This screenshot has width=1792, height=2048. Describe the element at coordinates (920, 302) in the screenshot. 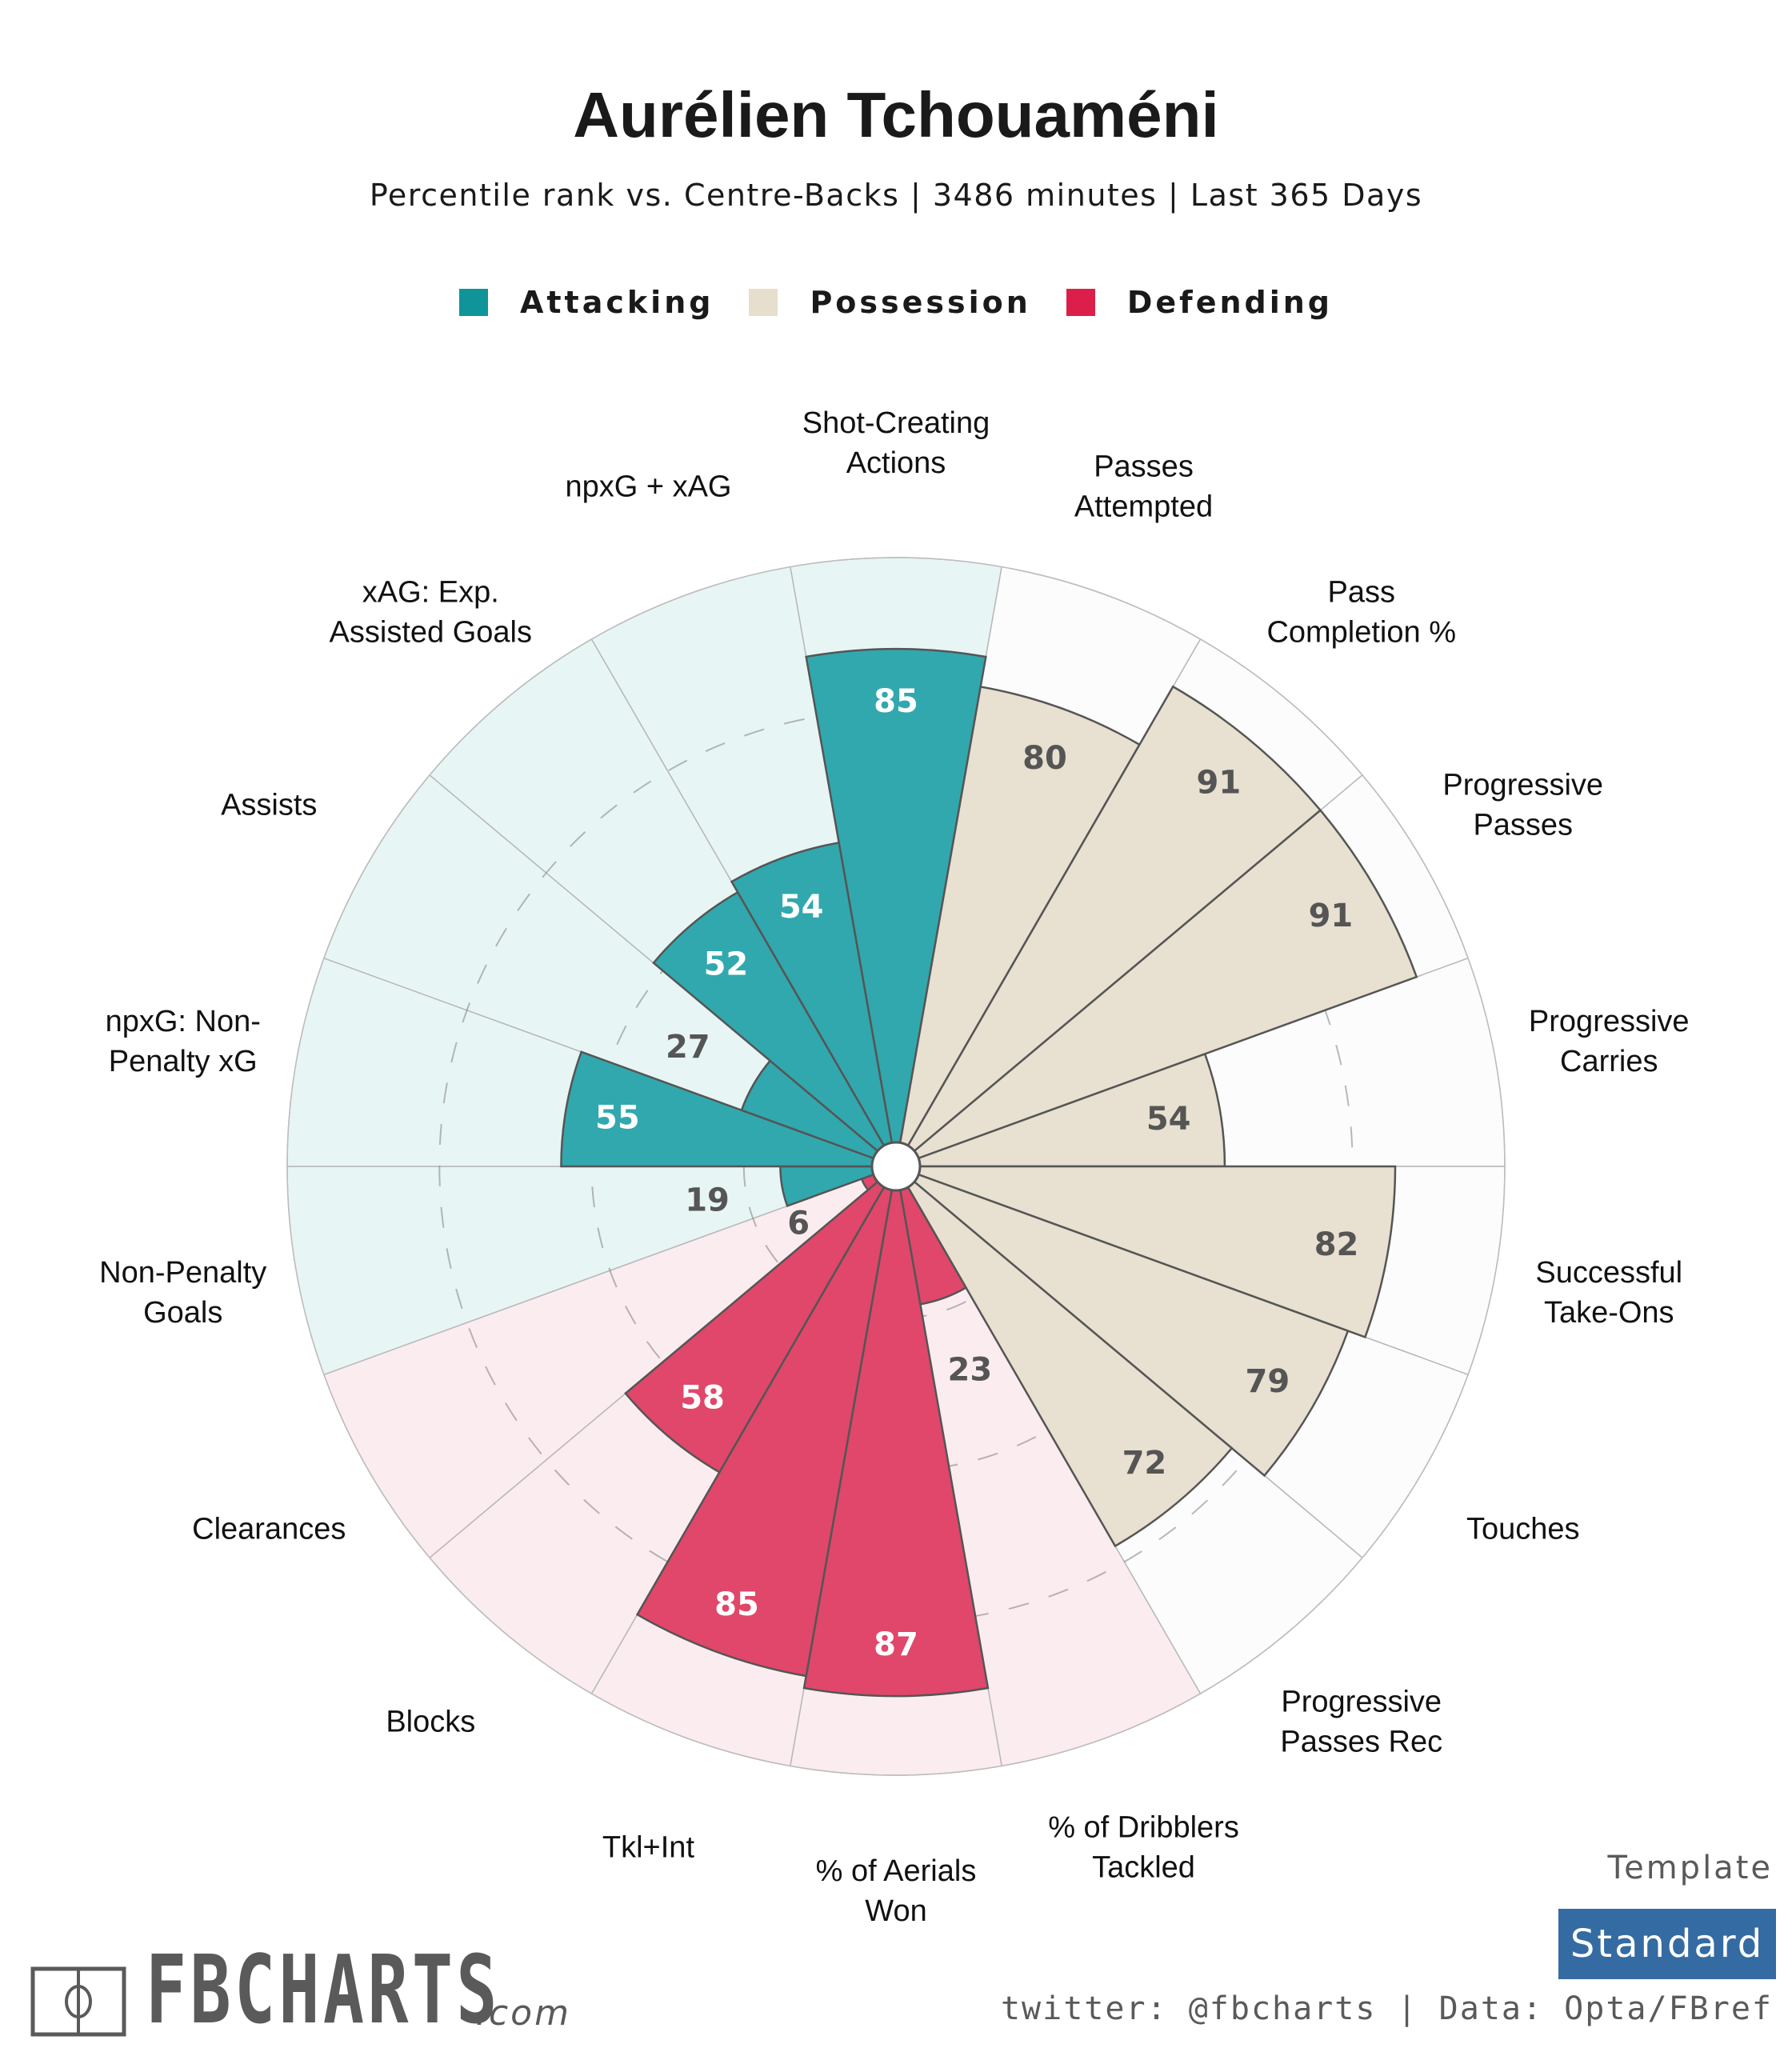

I see `legend-label-possession: Possession` at that location.